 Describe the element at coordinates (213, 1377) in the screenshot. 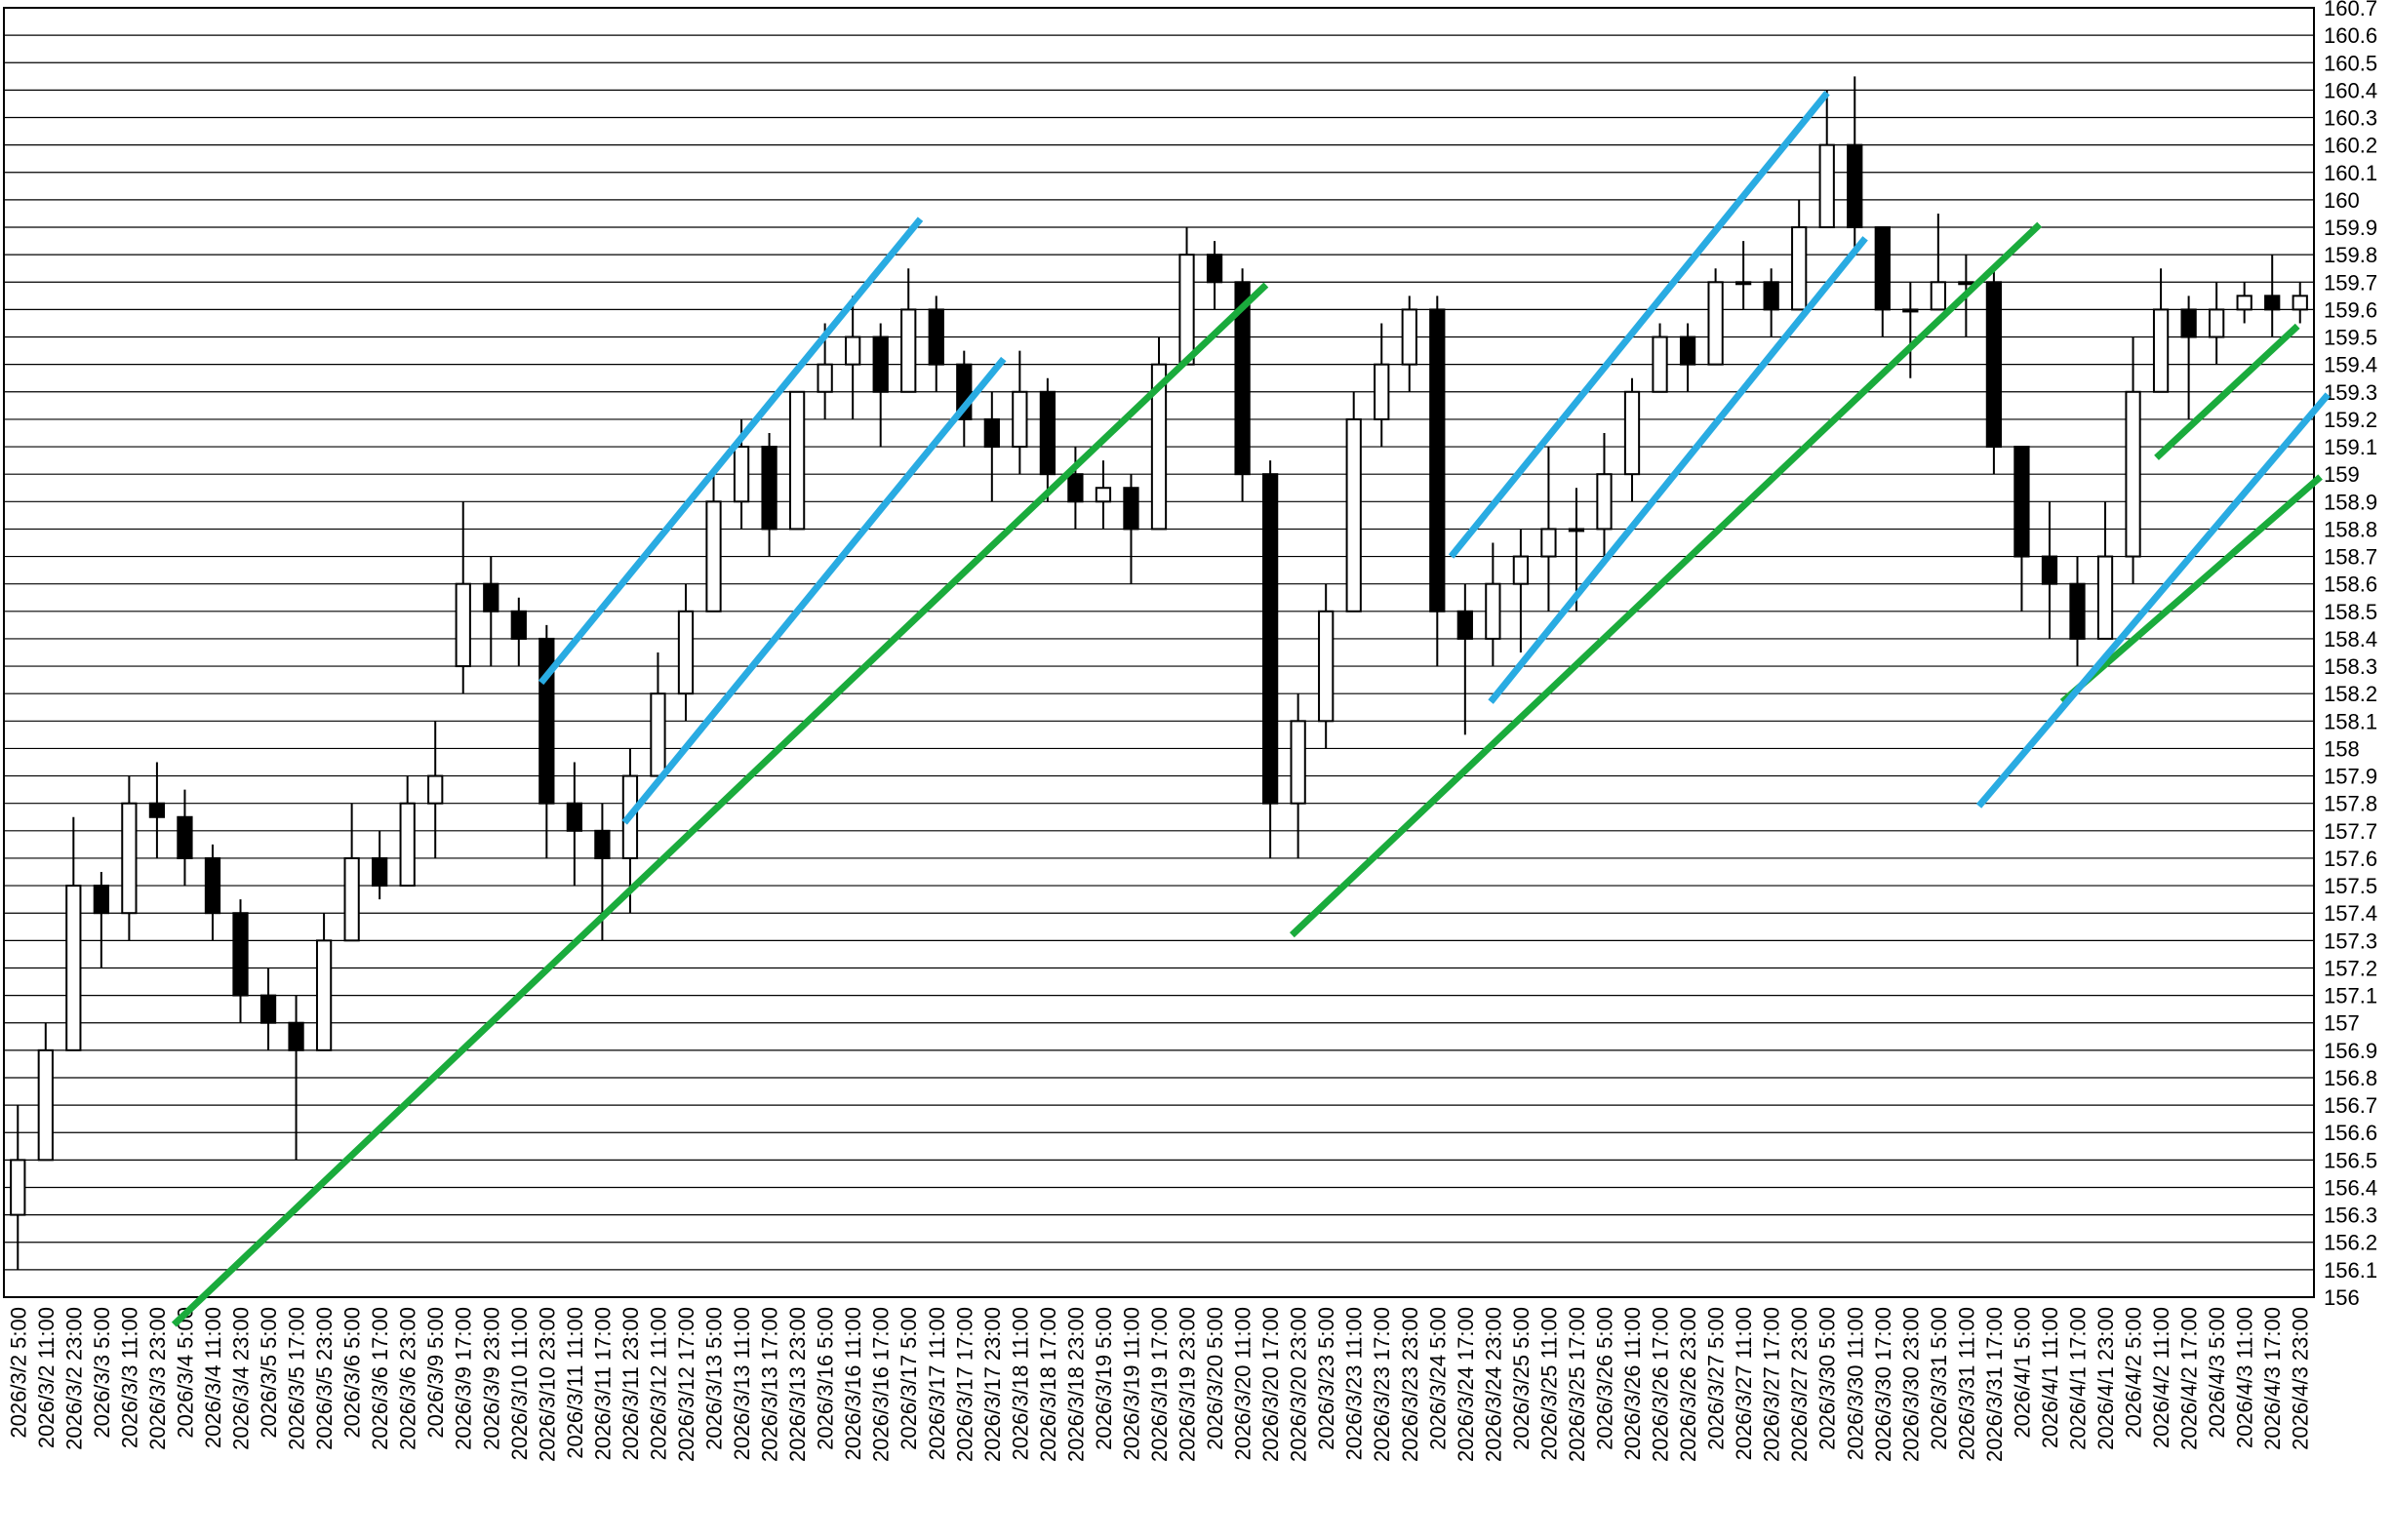

I see `x-tick-label: 2026/3/4 11:00` at that location.